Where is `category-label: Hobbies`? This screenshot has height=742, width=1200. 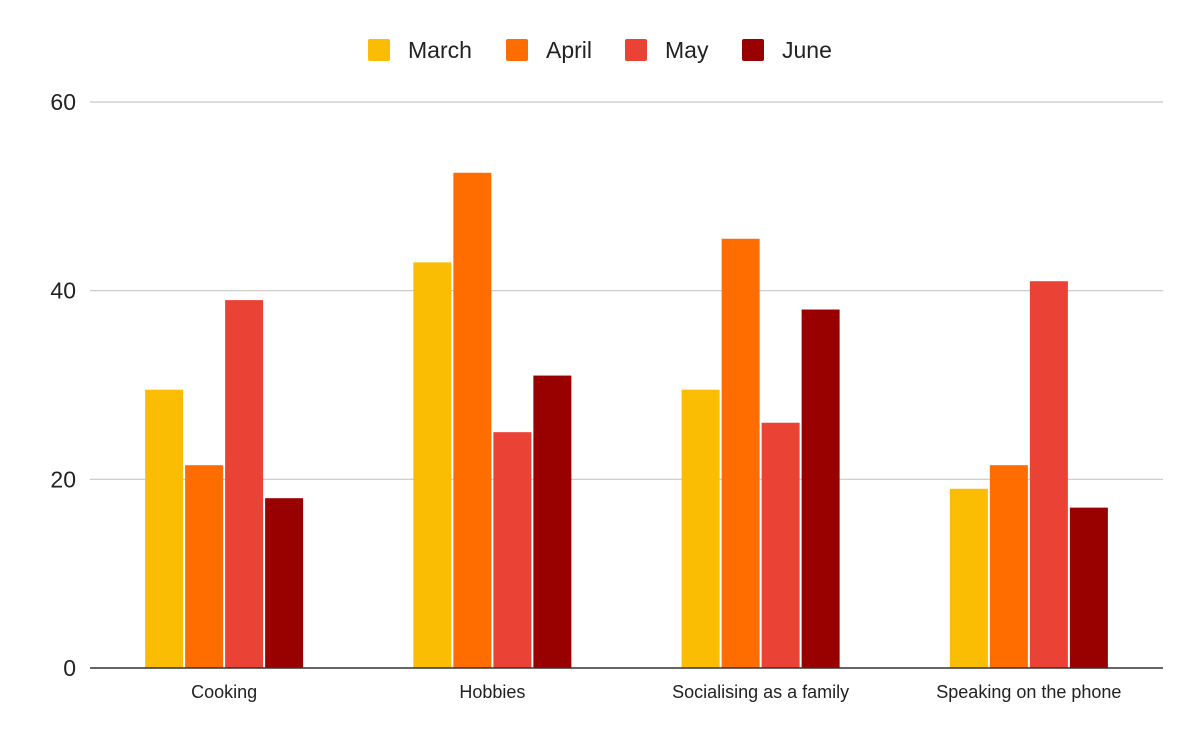
category-label: Hobbies is located at coordinates (492, 692).